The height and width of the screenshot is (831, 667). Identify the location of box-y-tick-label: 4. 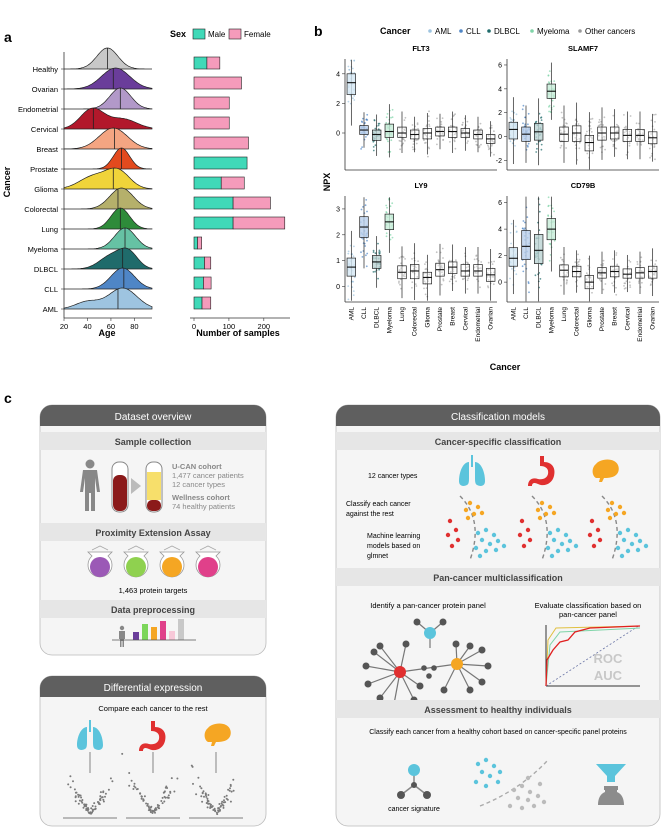
(338, 74).